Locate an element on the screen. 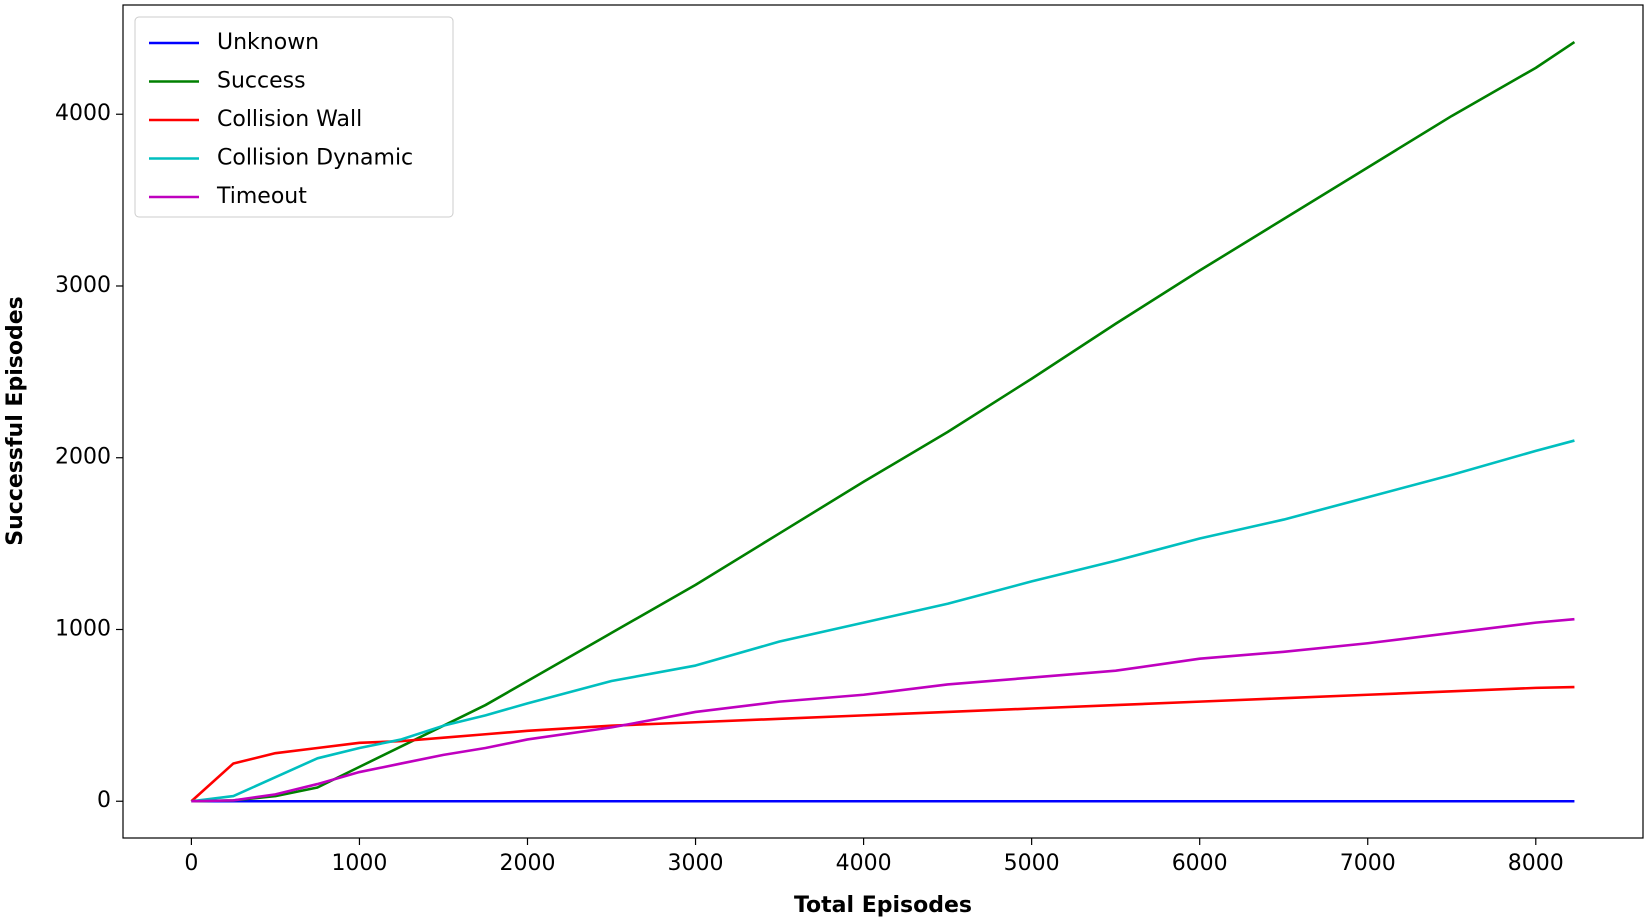 The height and width of the screenshot is (922, 1649). legend-label: Unknown is located at coordinates (268, 42).